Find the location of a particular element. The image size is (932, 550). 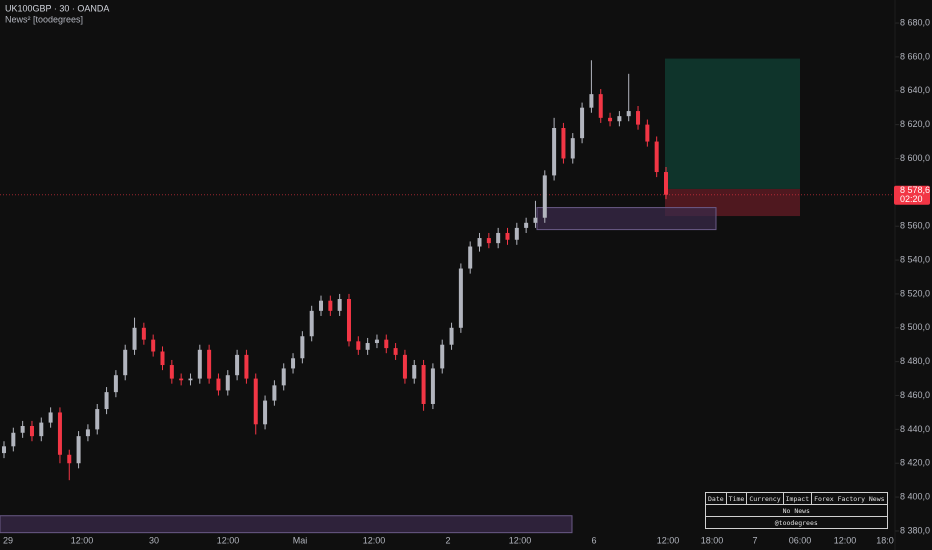

header-cell: Currency is located at coordinates (765, 498).